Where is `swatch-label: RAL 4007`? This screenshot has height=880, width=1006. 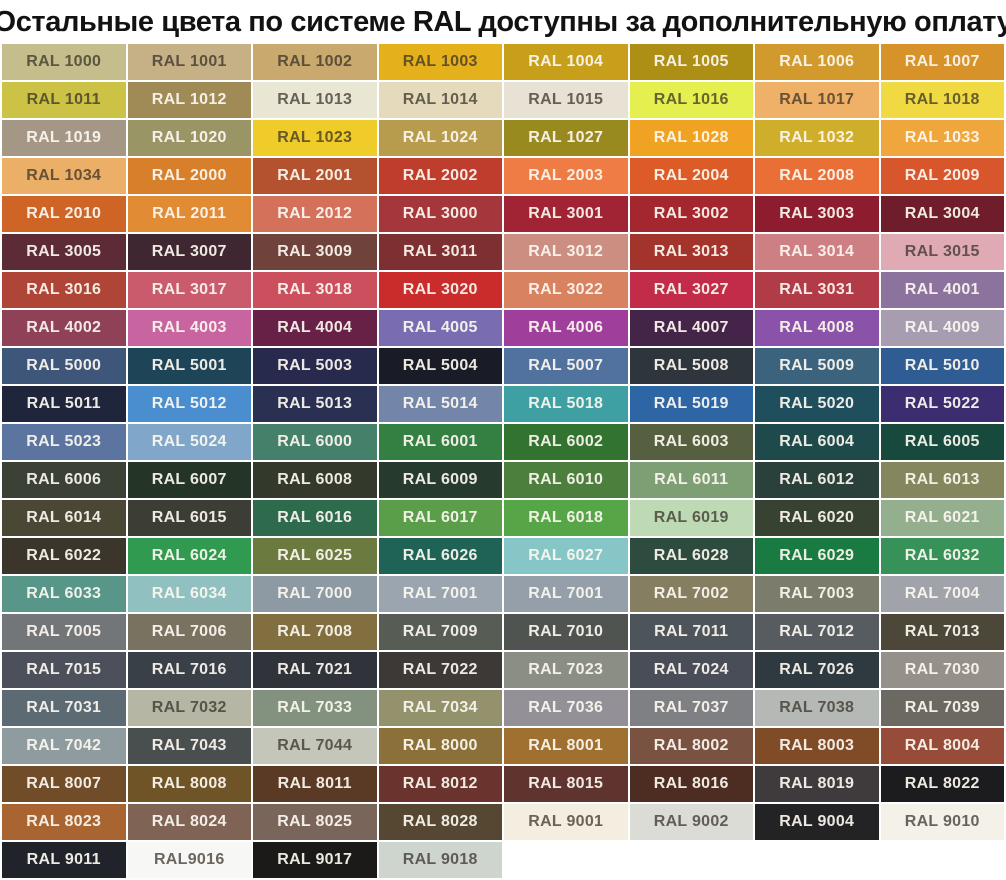 swatch-label: RAL 4007 is located at coordinates (691, 327).